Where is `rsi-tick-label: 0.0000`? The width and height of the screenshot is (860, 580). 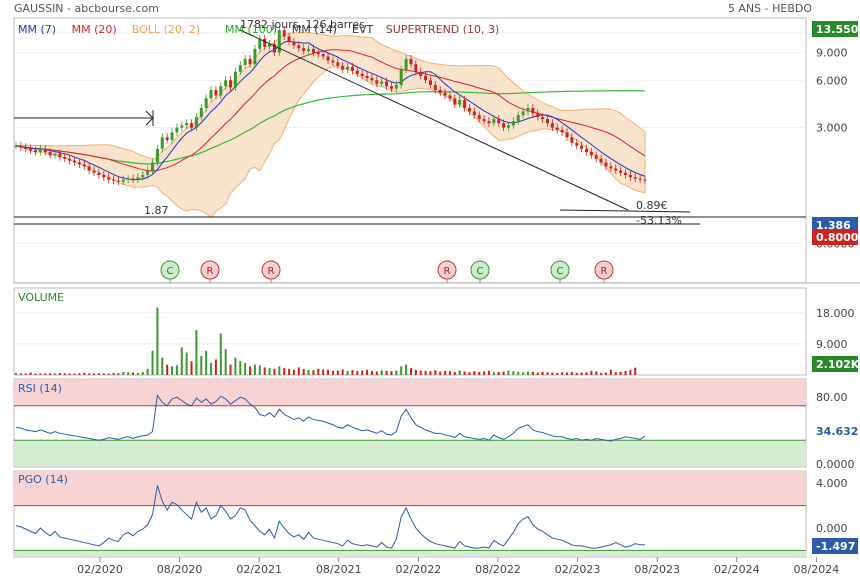
rsi-tick-label: 0.0000 is located at coordinates (835, 464).